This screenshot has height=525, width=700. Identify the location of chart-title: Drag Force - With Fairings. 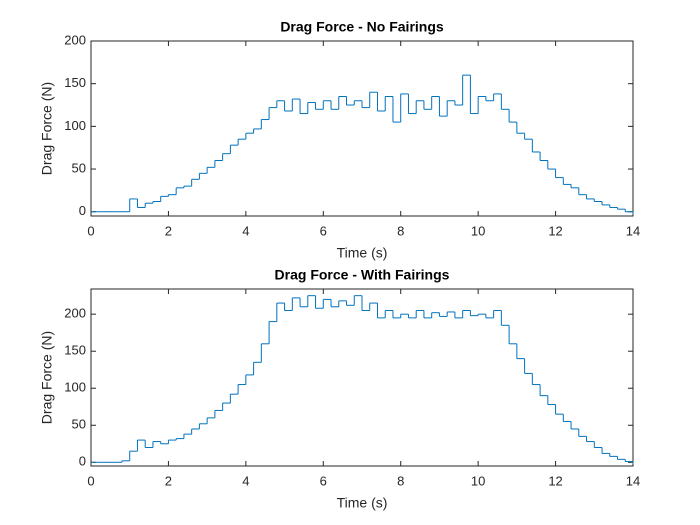
(362, 275).